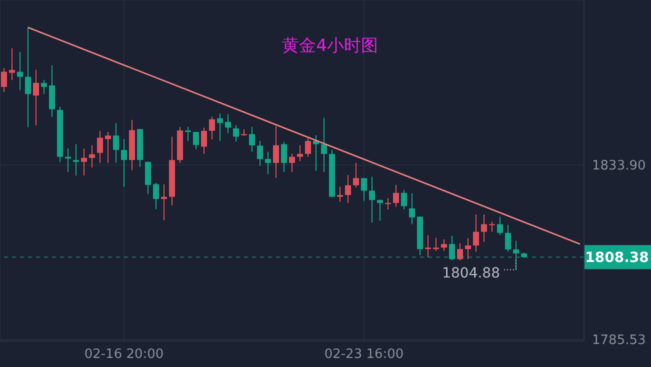 Image resolution: width=651 pixels, height=367 pixels. I want to click on x-tick-label: 02-16 20:00, so click(124, 354).